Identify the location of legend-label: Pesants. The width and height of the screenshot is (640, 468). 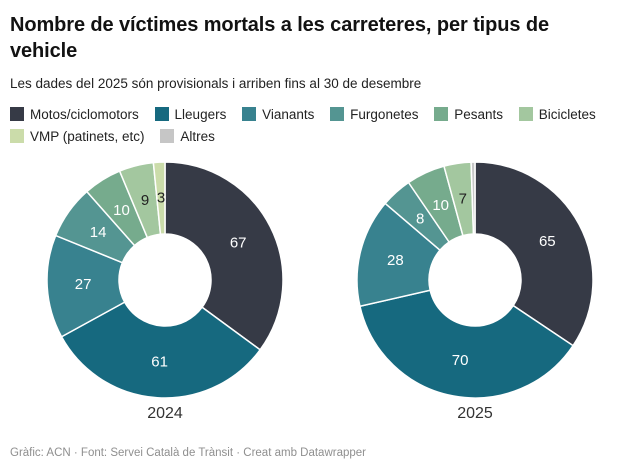
(479, 114).